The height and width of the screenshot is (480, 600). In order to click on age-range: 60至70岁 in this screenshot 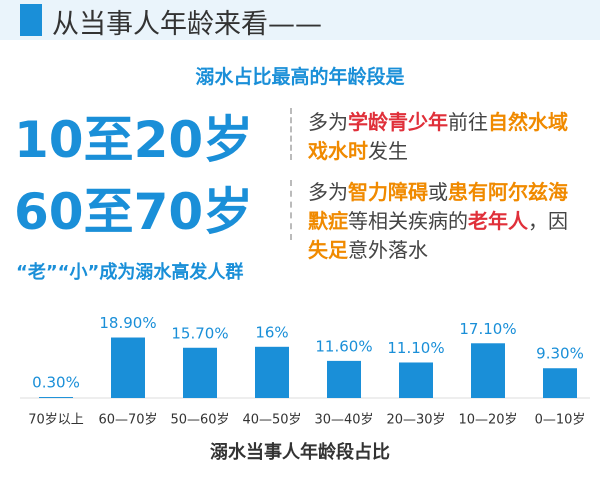, I will do `click(134, 212)`.